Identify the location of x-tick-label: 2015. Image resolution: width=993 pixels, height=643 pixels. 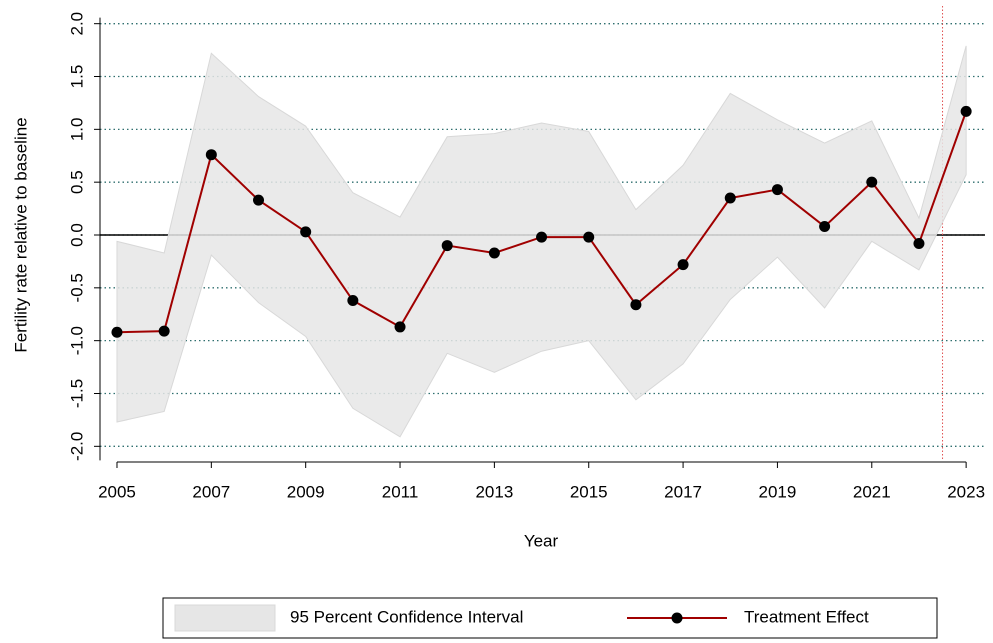
(589, 491).